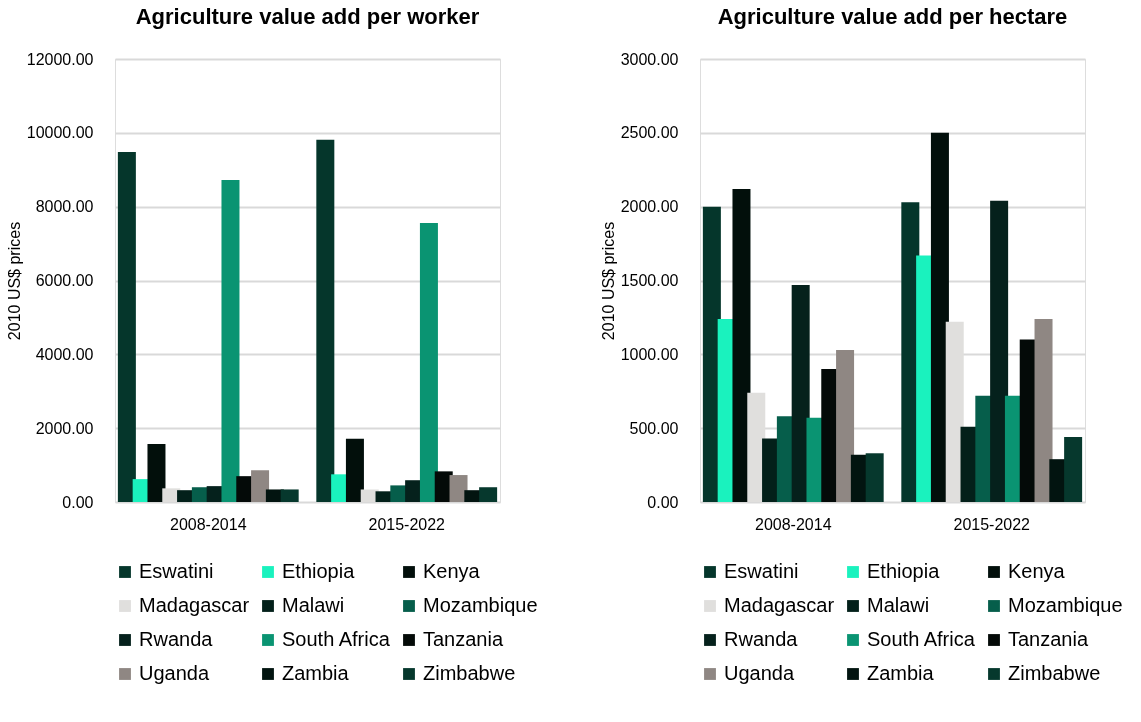  I want to click on y-tick-label: 3000.00, so click(649, 59).